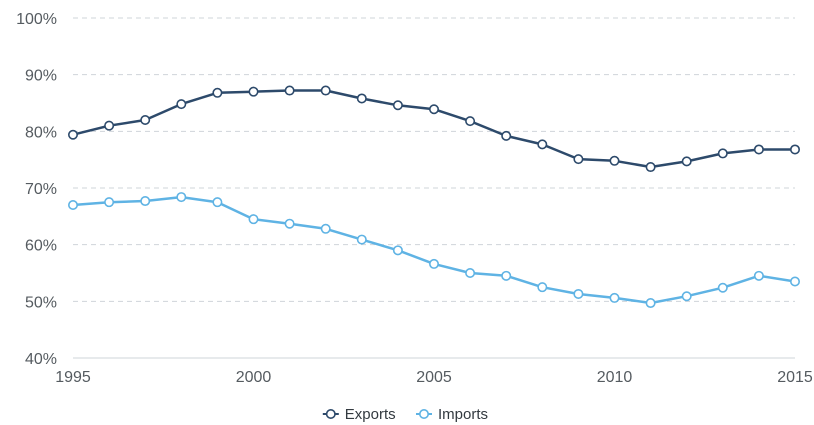 The height and width of the screenshot is (425, 814). I want to click on y-tick-label: 40%, so click(41, 359).